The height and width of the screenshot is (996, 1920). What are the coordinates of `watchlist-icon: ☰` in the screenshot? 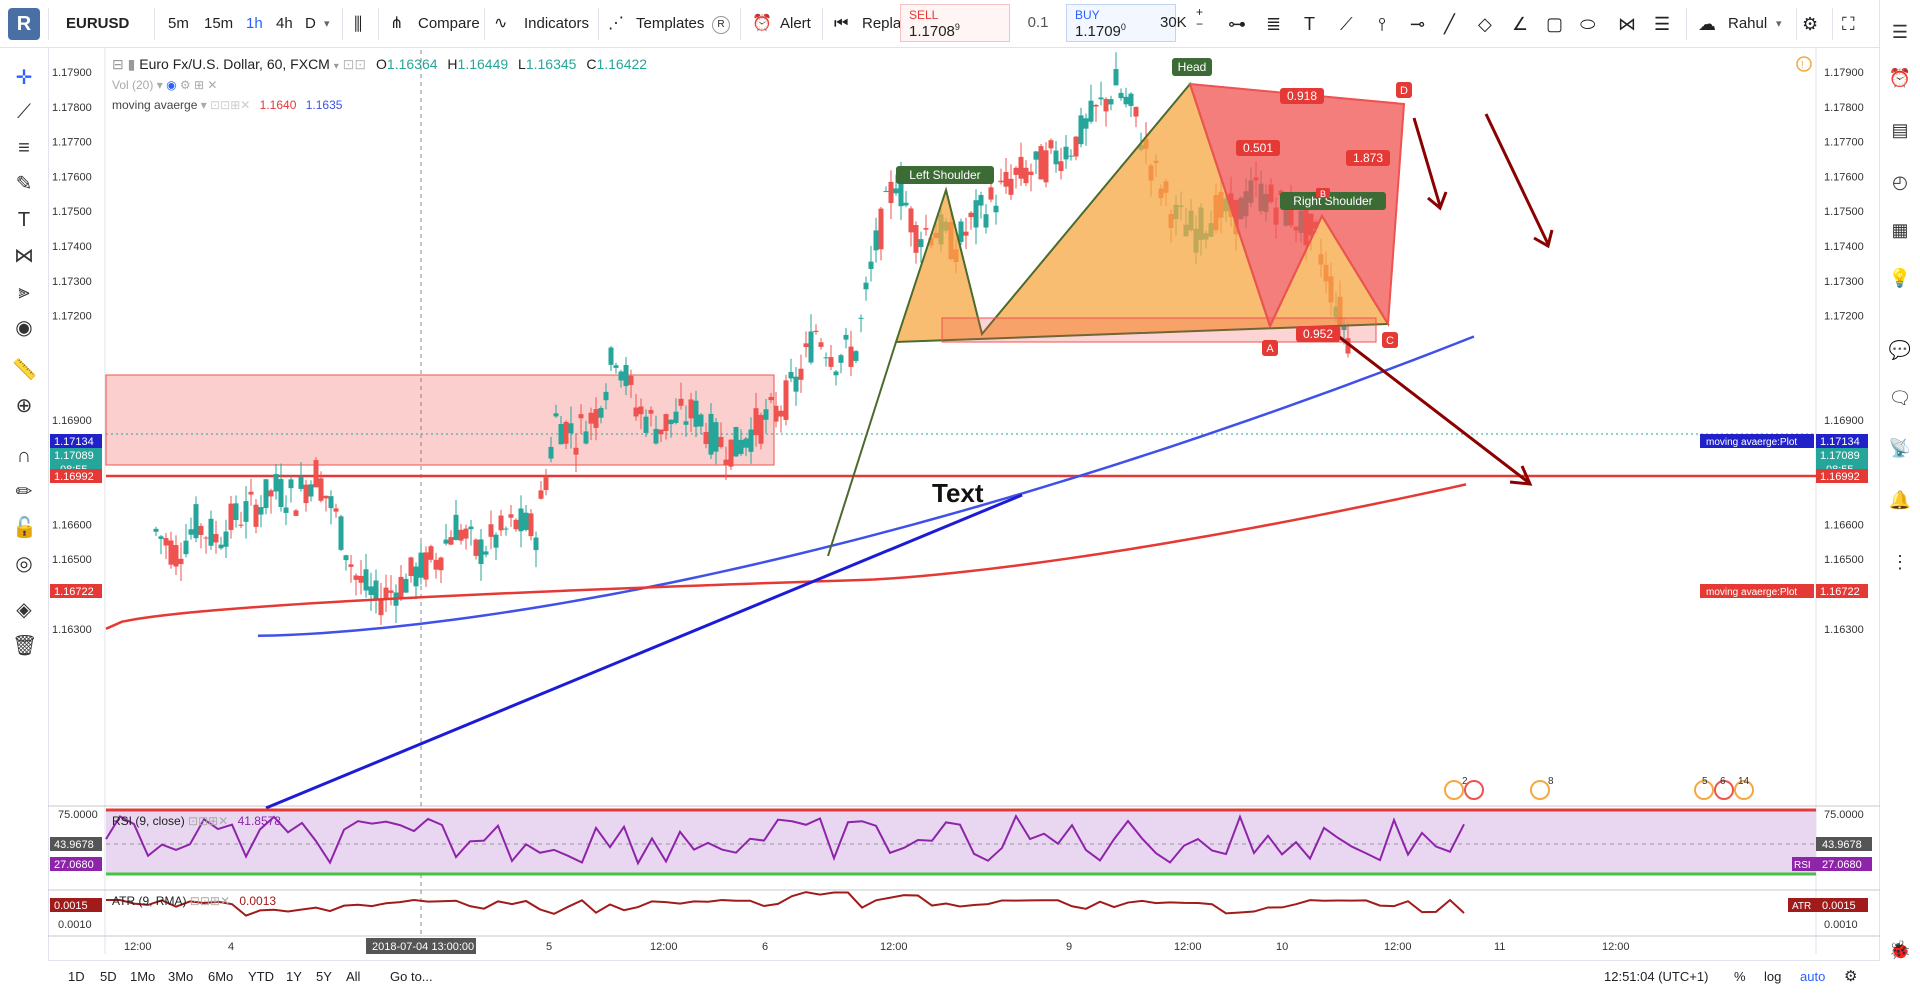 It's located at (1900, 32).